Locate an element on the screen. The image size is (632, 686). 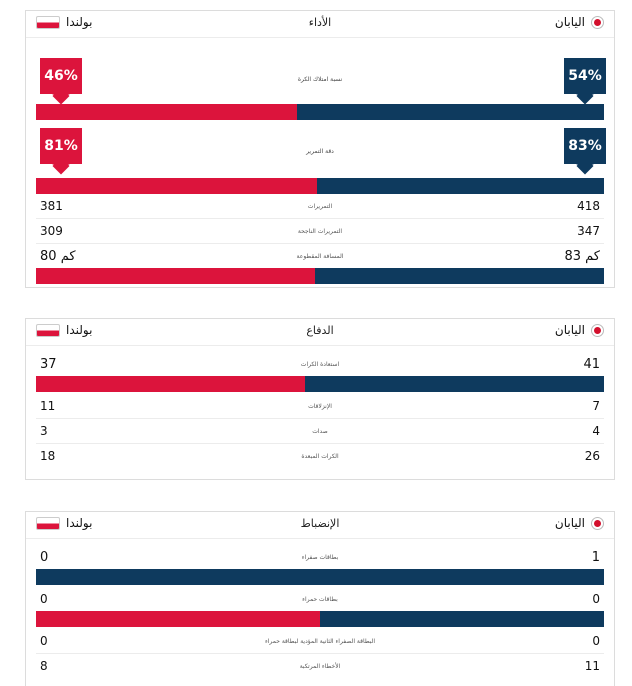
distance-bar-poland is located at coordinates (175, 276).